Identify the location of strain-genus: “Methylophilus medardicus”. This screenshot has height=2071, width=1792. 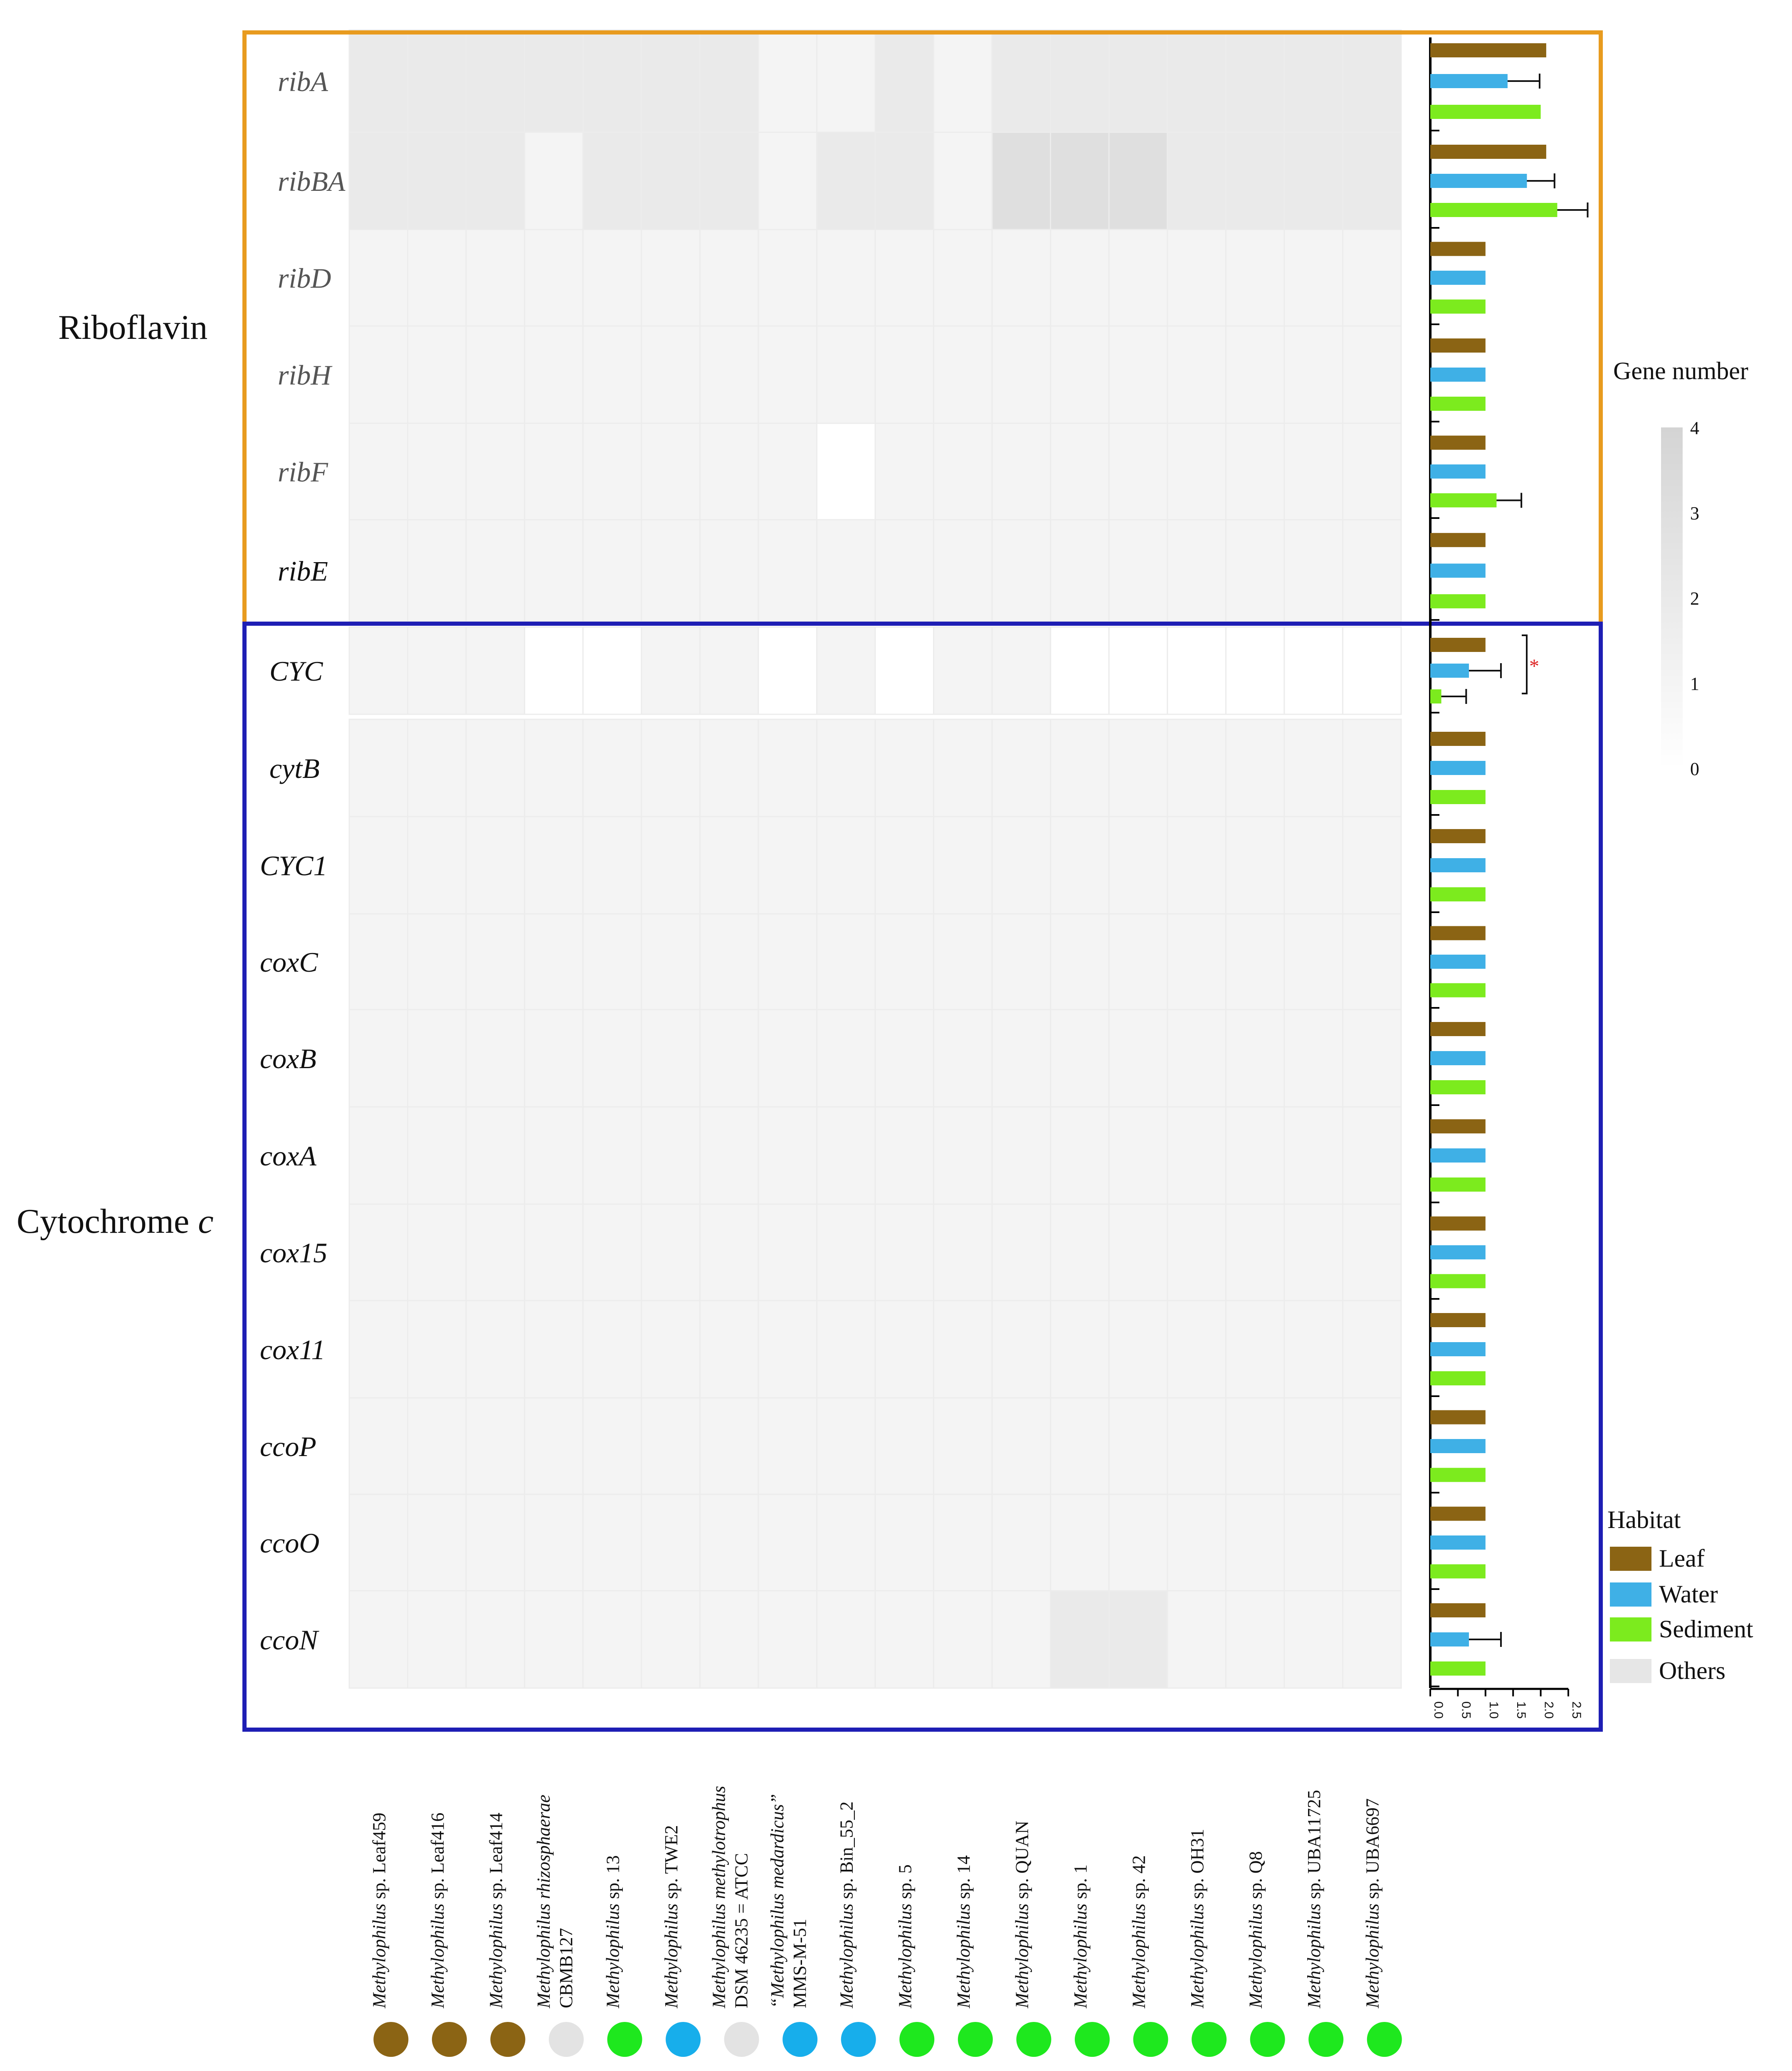
(777, 1901).